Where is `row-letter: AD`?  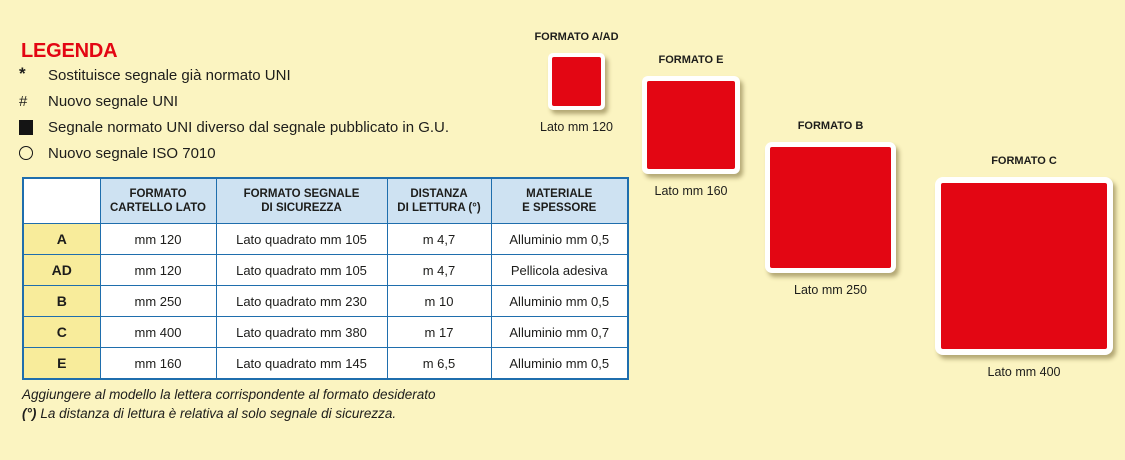 row-letter: AD is located at coordinates (61, 270).